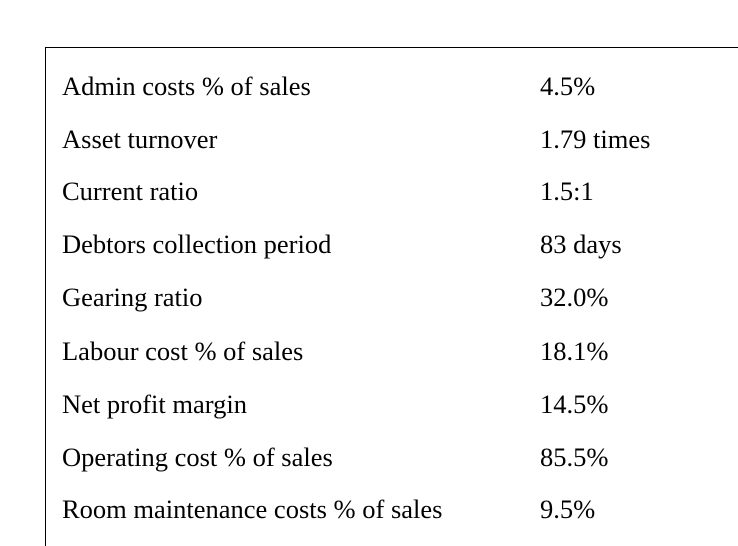  Describe the element at coordinates (392, 403) in the screenshot. I see `table-row: Net profit margin 14.5%` at that location.